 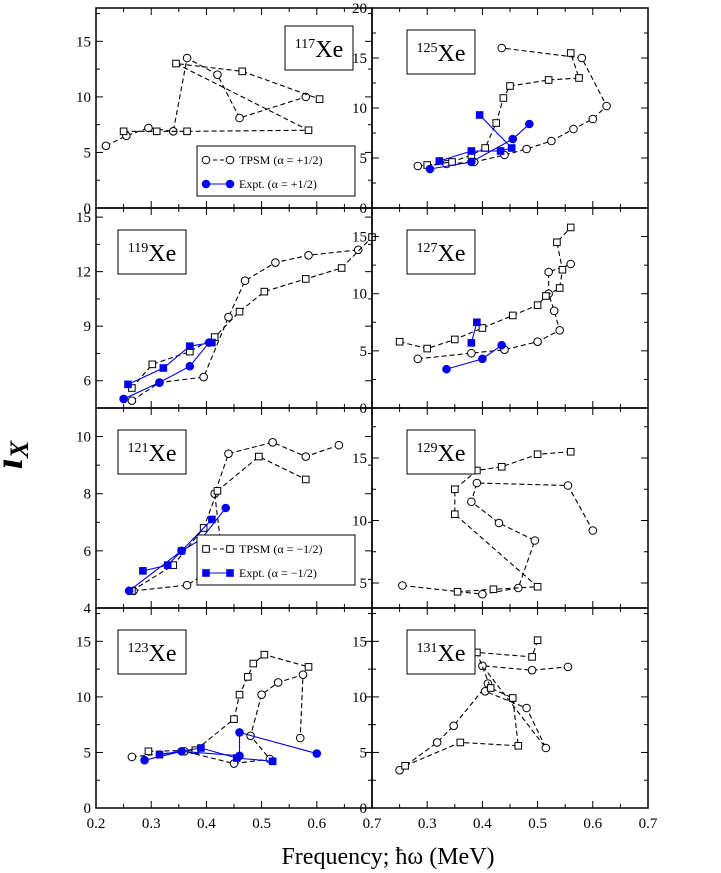 What do you see at coordinates (152, 452) in the screenshot?
I see `isotope-label-box` at bounding box center [152, 452].